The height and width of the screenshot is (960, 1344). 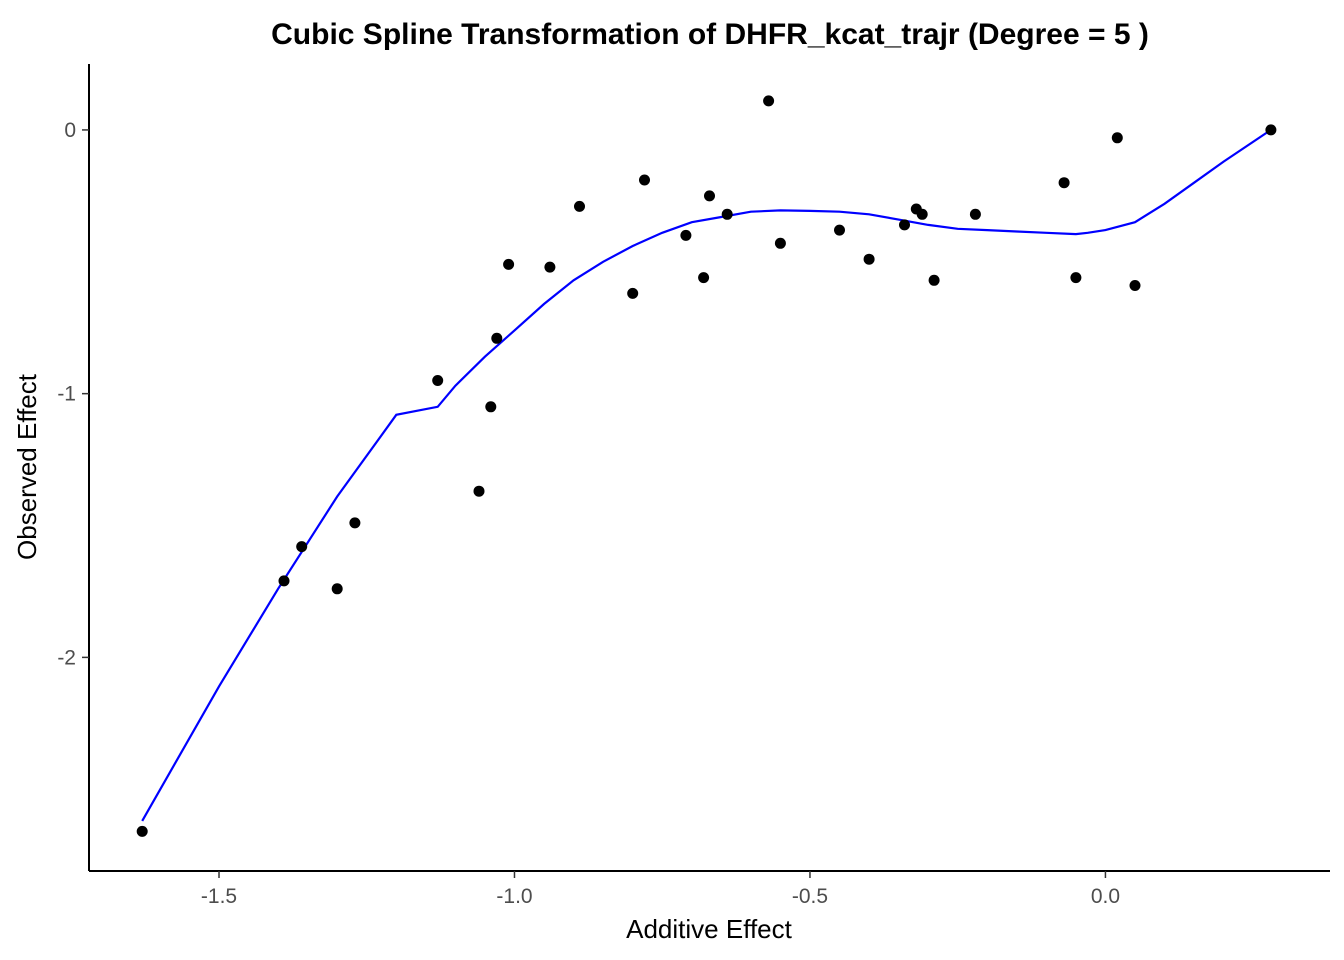 What do you see at coordinates (709, 929) in the screenshot?
I see `x-axis-title: Additive Effect` at bounding box center [709, 929].